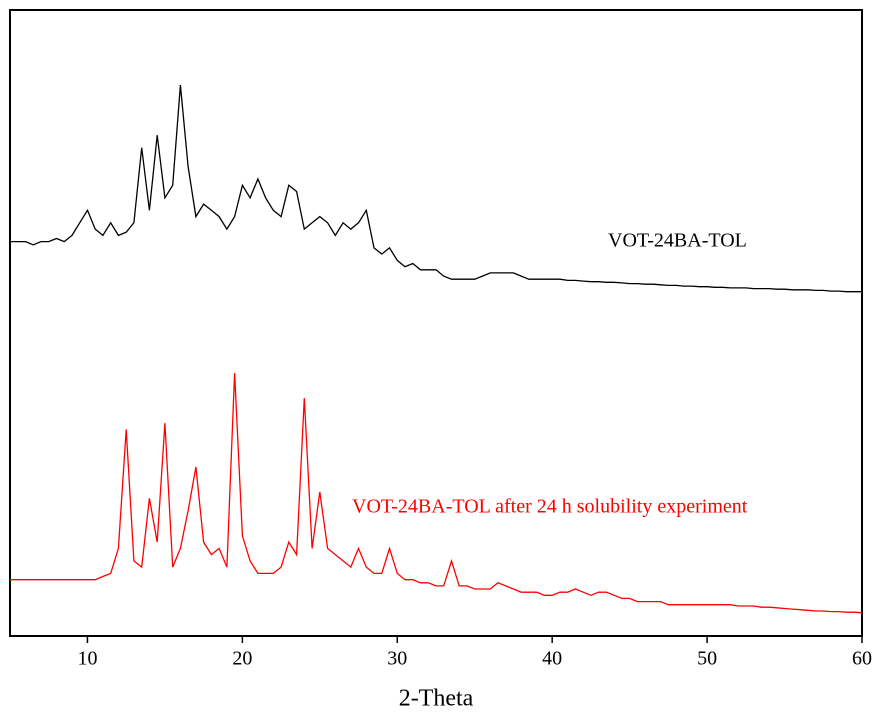 Image resolution: width=879 pixels, height=727 pixels. Describe the element at coordinates (552, 659) in the screenshot. I see `x-tick-label: 40` at that location.